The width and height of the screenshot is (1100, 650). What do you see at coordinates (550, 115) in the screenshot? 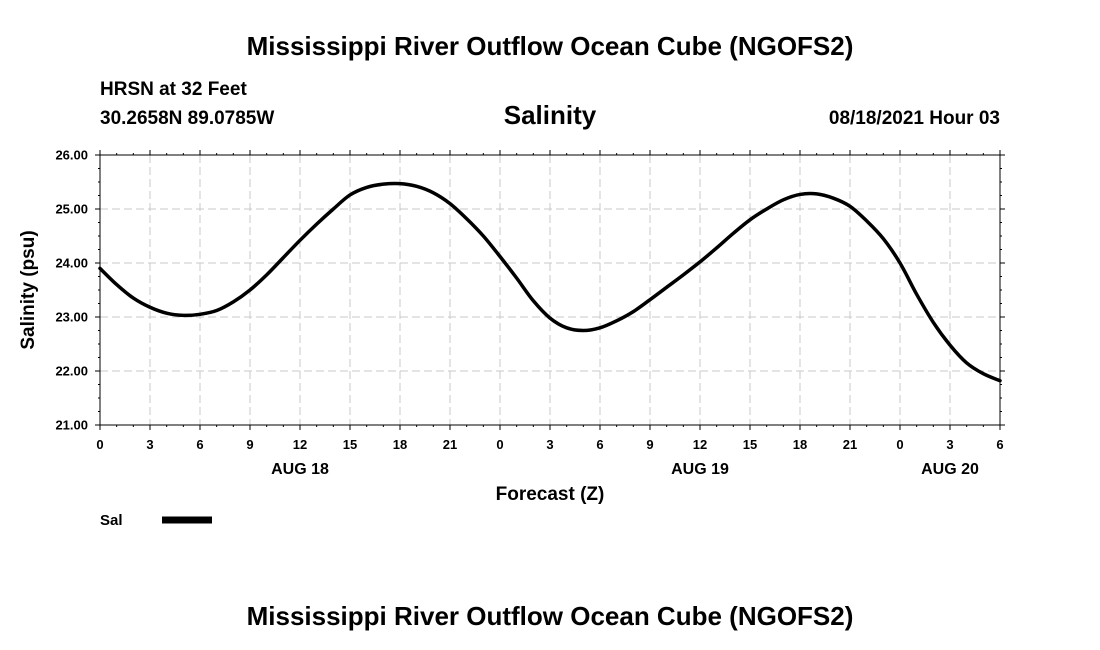
I see `variable-title: Salinity` at bounding box center [550, 115].